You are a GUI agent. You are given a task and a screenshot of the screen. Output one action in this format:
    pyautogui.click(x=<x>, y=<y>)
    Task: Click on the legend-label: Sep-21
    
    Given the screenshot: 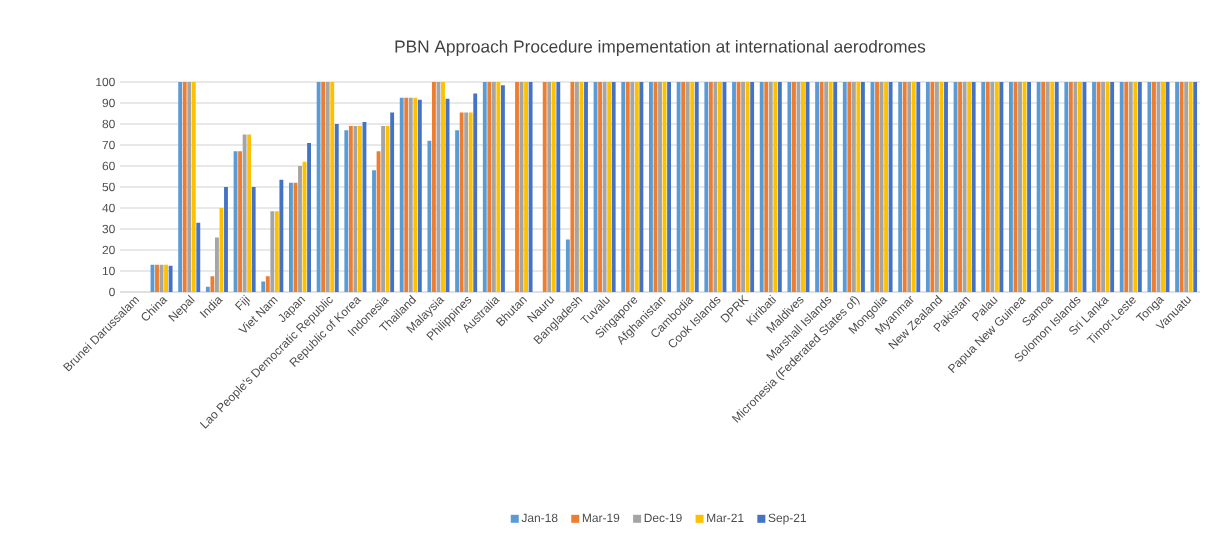 What is the action you would take?
    pyautogui.click(x=787, y=519)
    